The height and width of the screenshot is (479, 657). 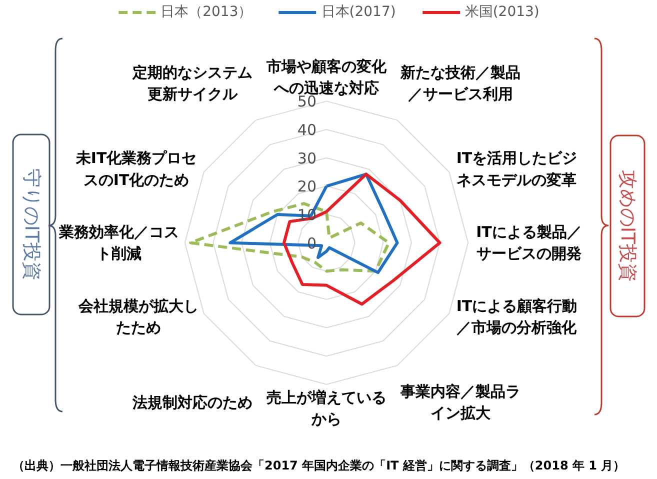 What do you see at coordinates (192, 84) in the screenshot?
I see `spoke-label: 定期的なシステム更新サイクル` at bounding box center [192, 84].